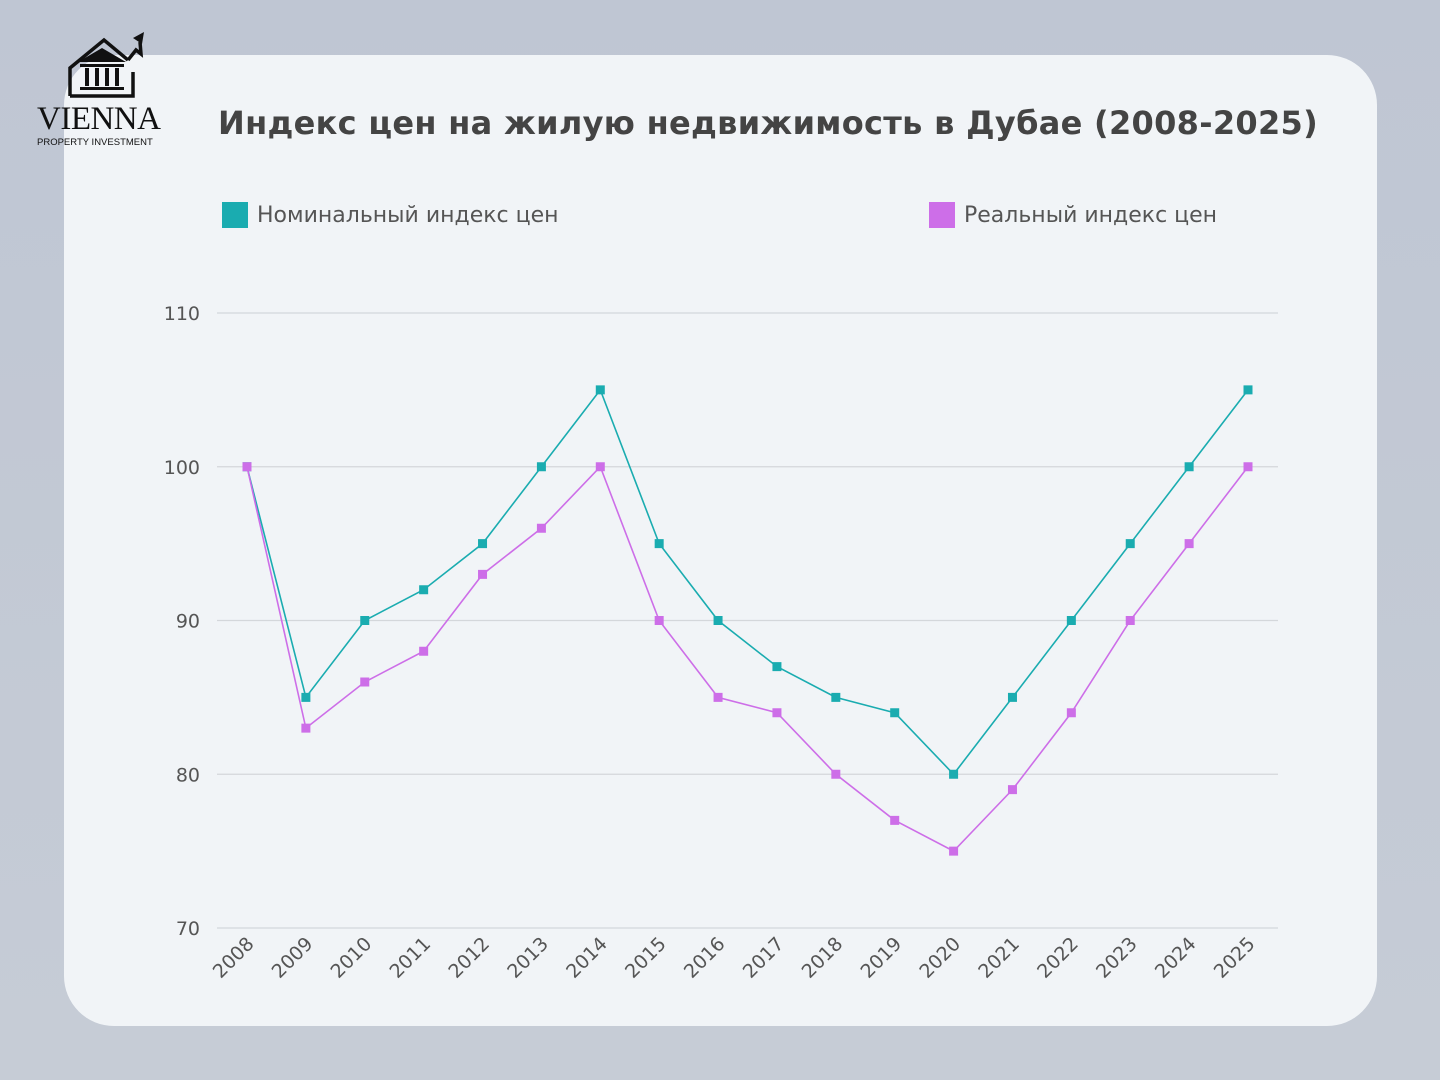 The width and height of the screenshot is (1440, 1080). Describe the element at coordinates (188, 775) in the screenshot. I see `y-tick-label: 80` at that location.